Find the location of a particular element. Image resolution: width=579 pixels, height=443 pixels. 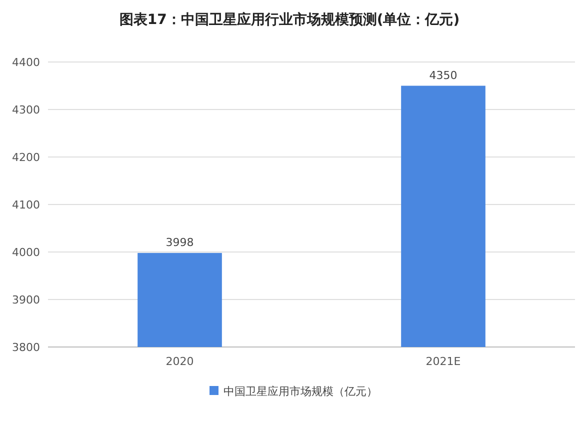

legend-label: 中国卫星应用市场规模（亿元） is located at coordinates (301, 391).